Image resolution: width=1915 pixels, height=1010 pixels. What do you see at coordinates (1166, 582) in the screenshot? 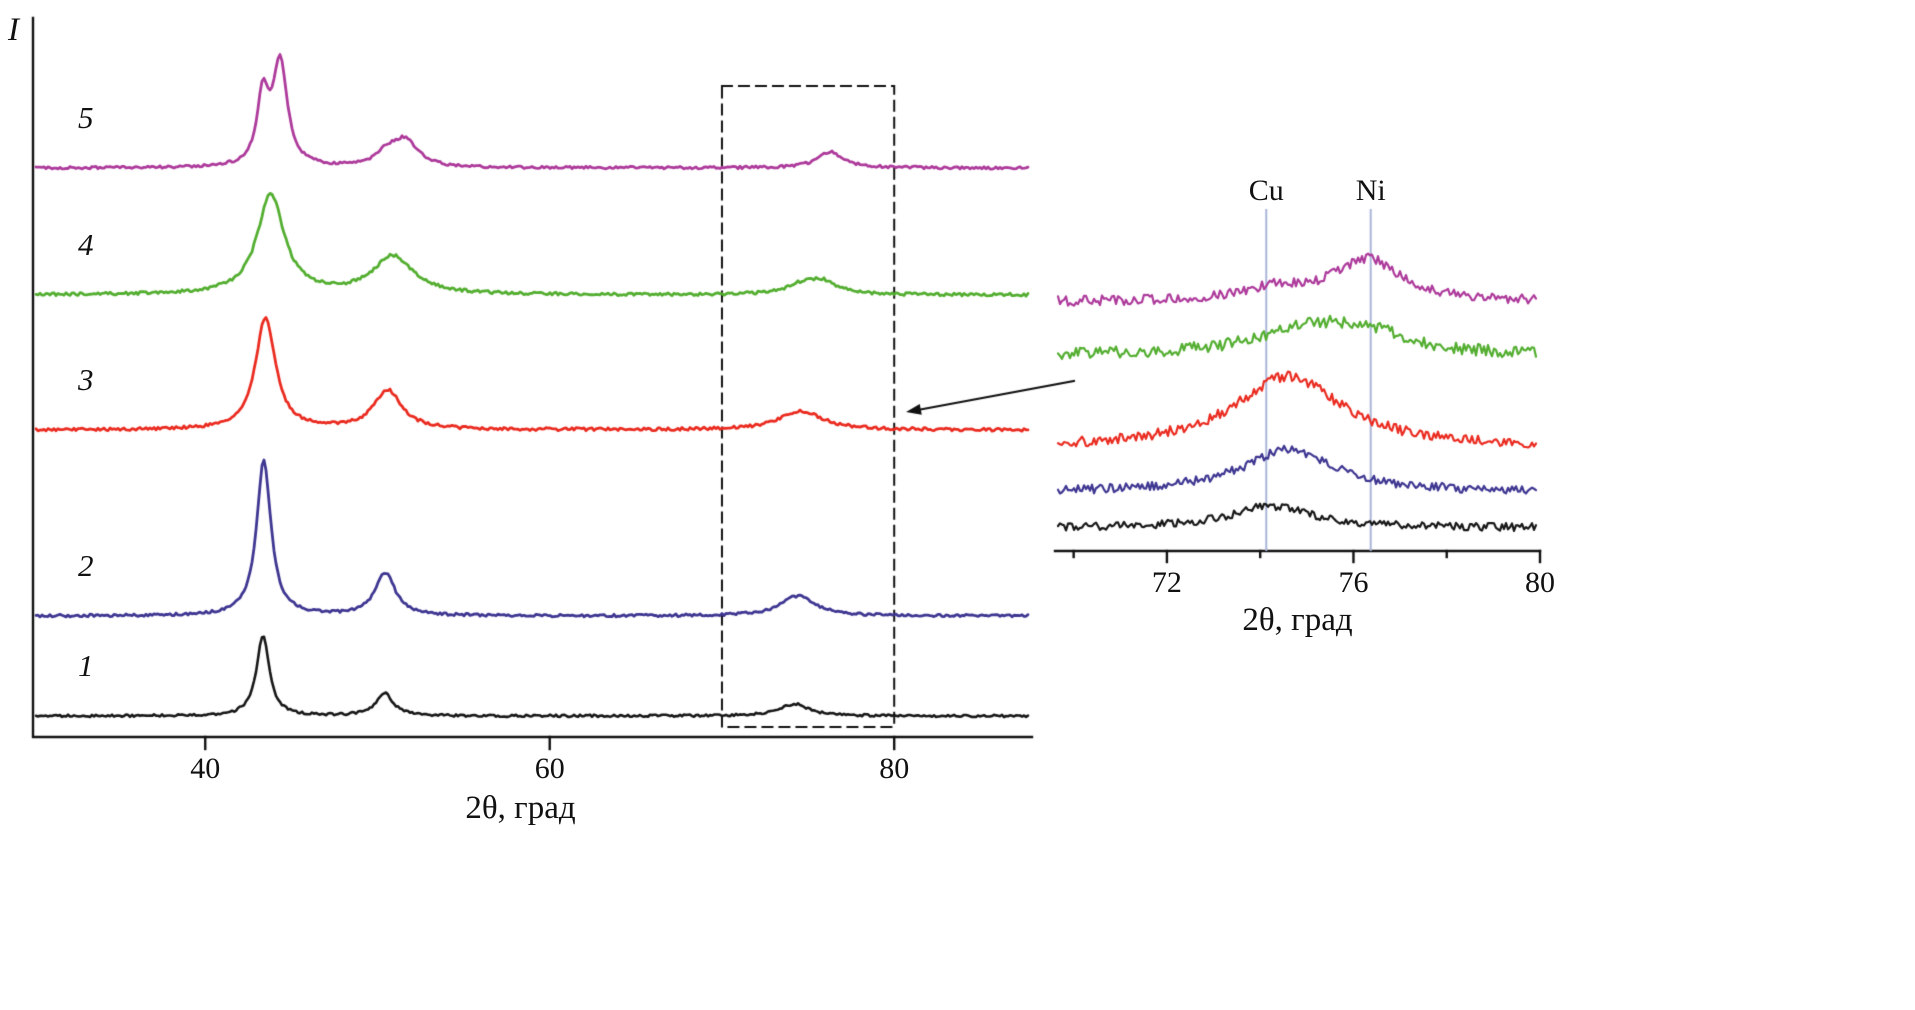
I see `inset-x-tick-label-72: 72` at bounding box center [1166, 582].